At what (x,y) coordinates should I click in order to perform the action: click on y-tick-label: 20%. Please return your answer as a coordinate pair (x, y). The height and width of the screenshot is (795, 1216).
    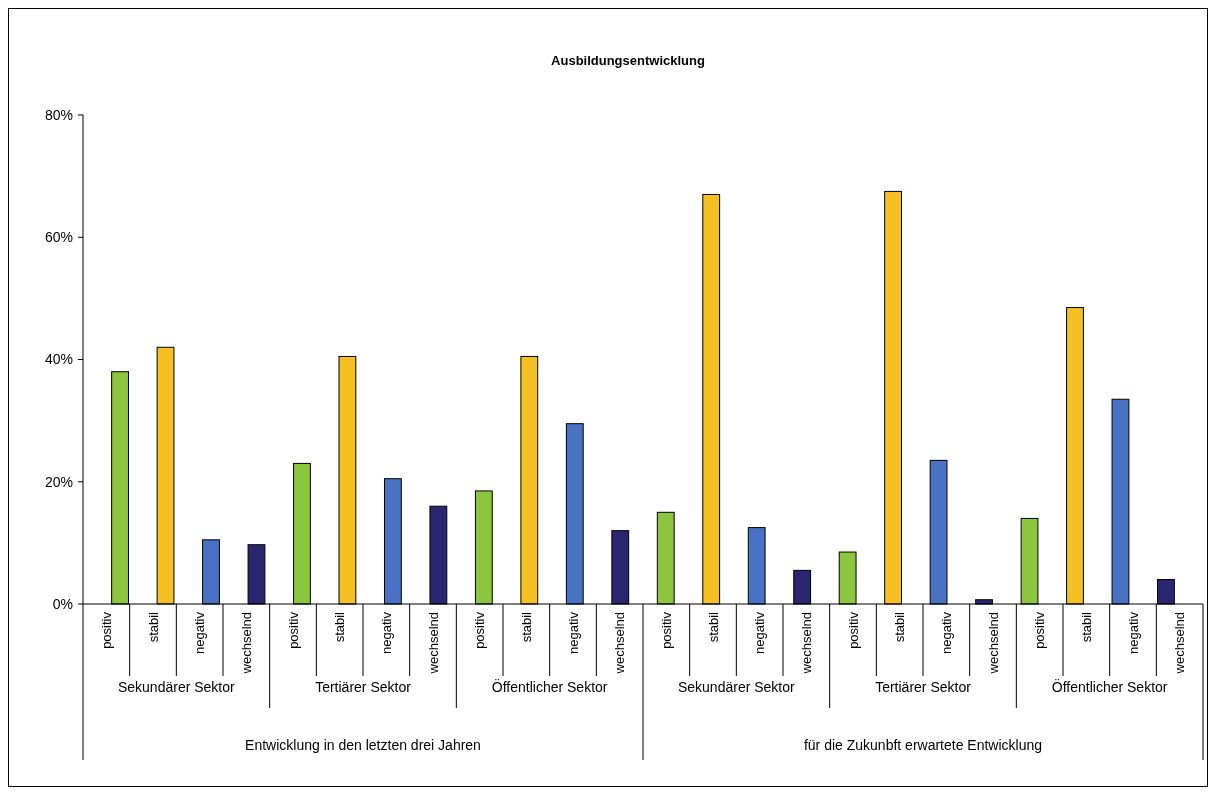
    Looking at the image, I should click on (58, 481).